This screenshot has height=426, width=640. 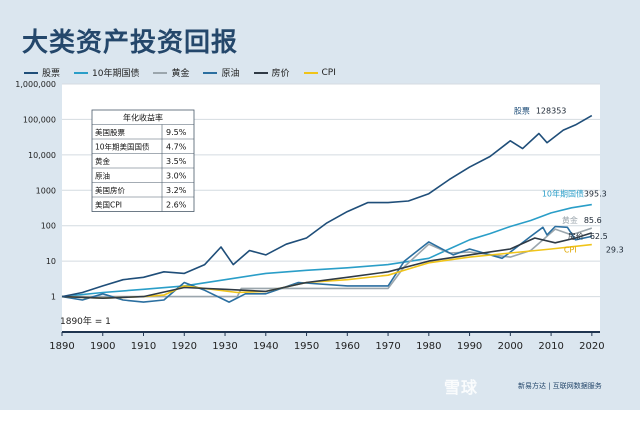 What do you see at coordinates (428, 346) in the screenshot?
I see `x-tick-label: 1980` at bounding box center [428, 346].